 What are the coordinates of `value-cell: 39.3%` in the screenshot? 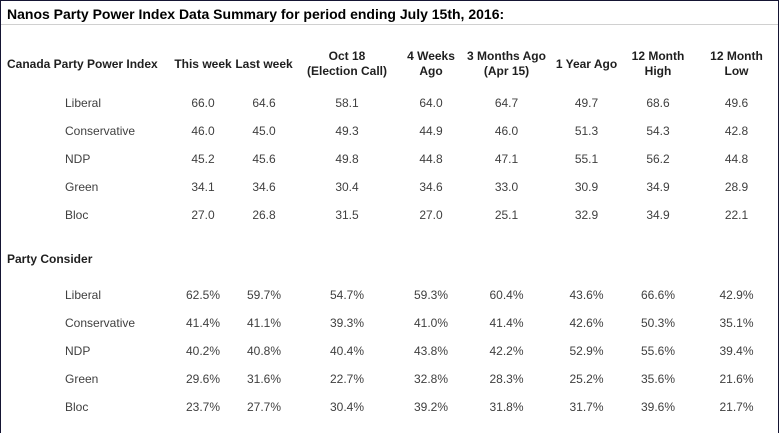 It's located at (347, 323).